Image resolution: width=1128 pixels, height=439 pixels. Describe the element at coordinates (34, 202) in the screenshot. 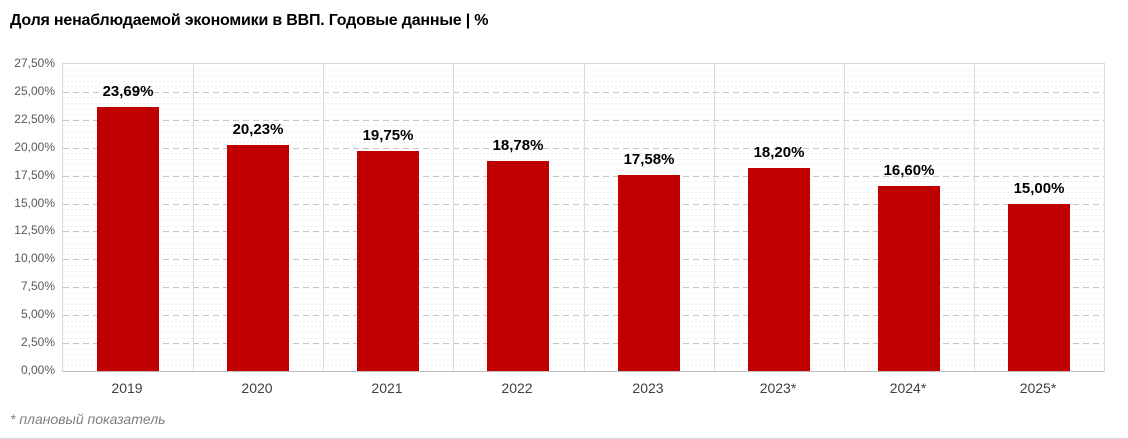

I see `y-tick-label: 15,00%` at that location.